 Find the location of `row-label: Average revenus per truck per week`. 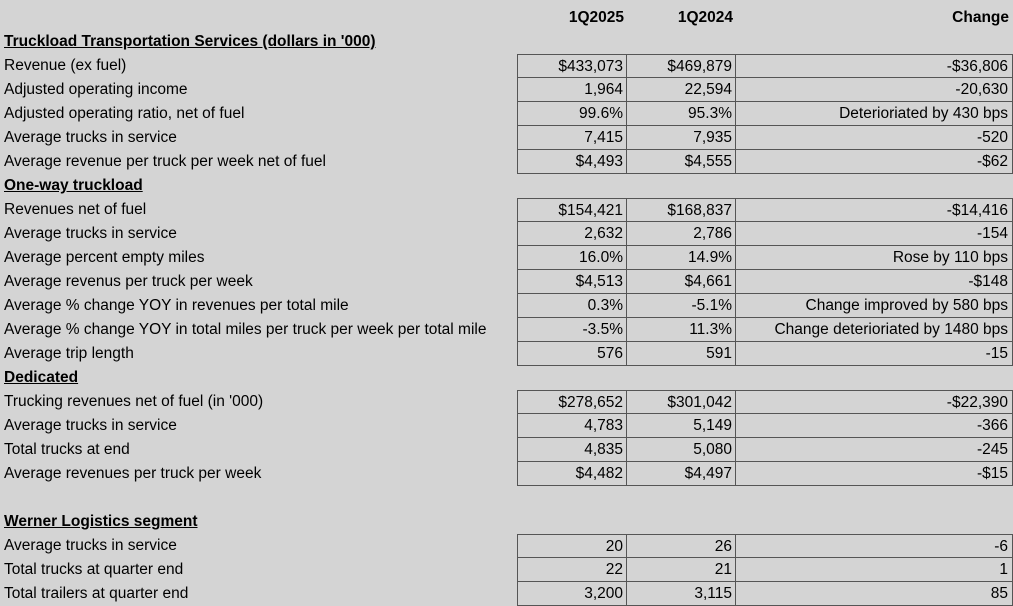

row-label: Average revenus per truck per week is located at coordinates (128, 281).